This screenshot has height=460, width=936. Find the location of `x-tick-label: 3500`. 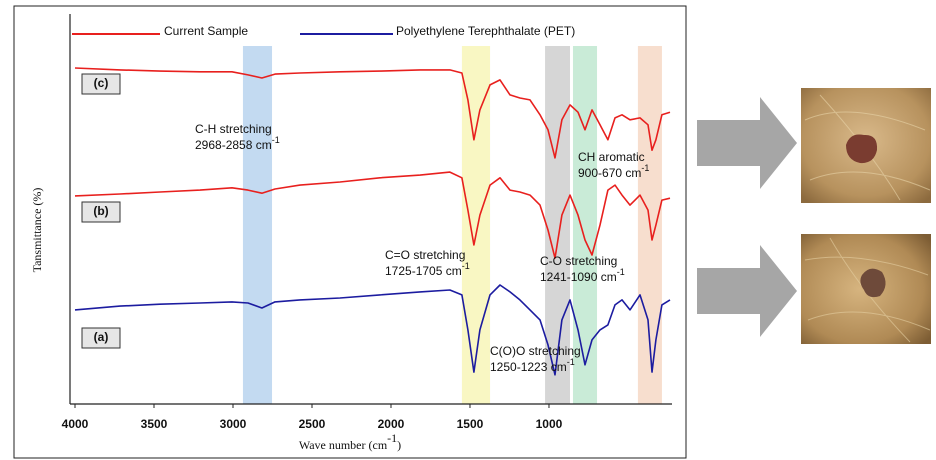

x-tick-label: 3500 is located at coordinates (154, 424).